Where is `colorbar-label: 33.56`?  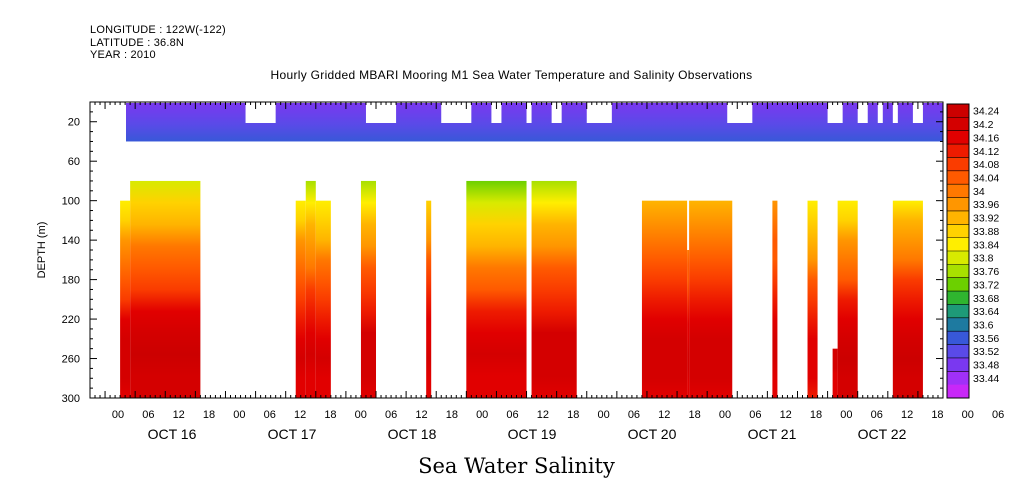 colorbar-label: 33.56 is located at coordinates (986, 339).